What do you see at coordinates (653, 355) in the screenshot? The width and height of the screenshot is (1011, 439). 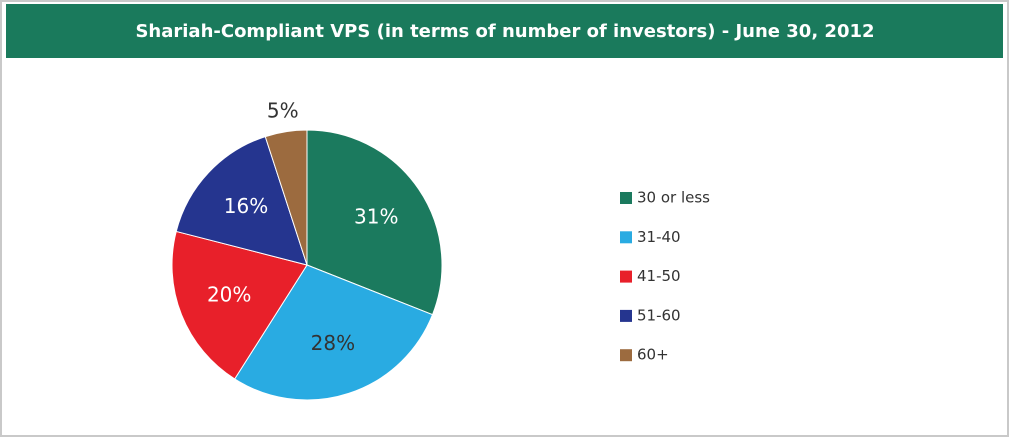 I see `legend-label: 60+` at bounding box center [653, 355].